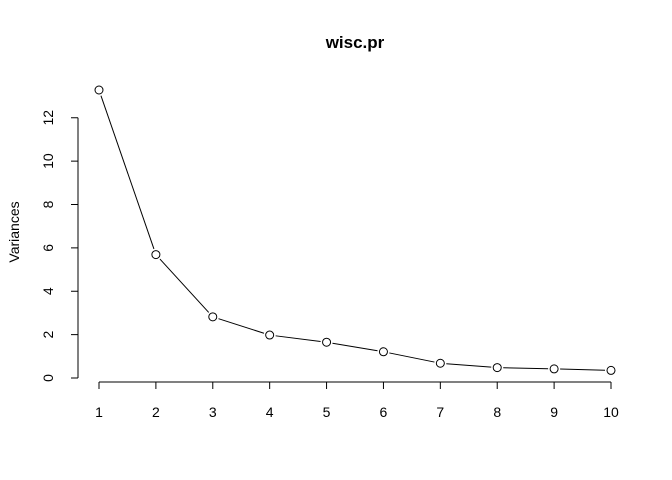  I want to click on x-tick-label: 2, so click(156, 412).